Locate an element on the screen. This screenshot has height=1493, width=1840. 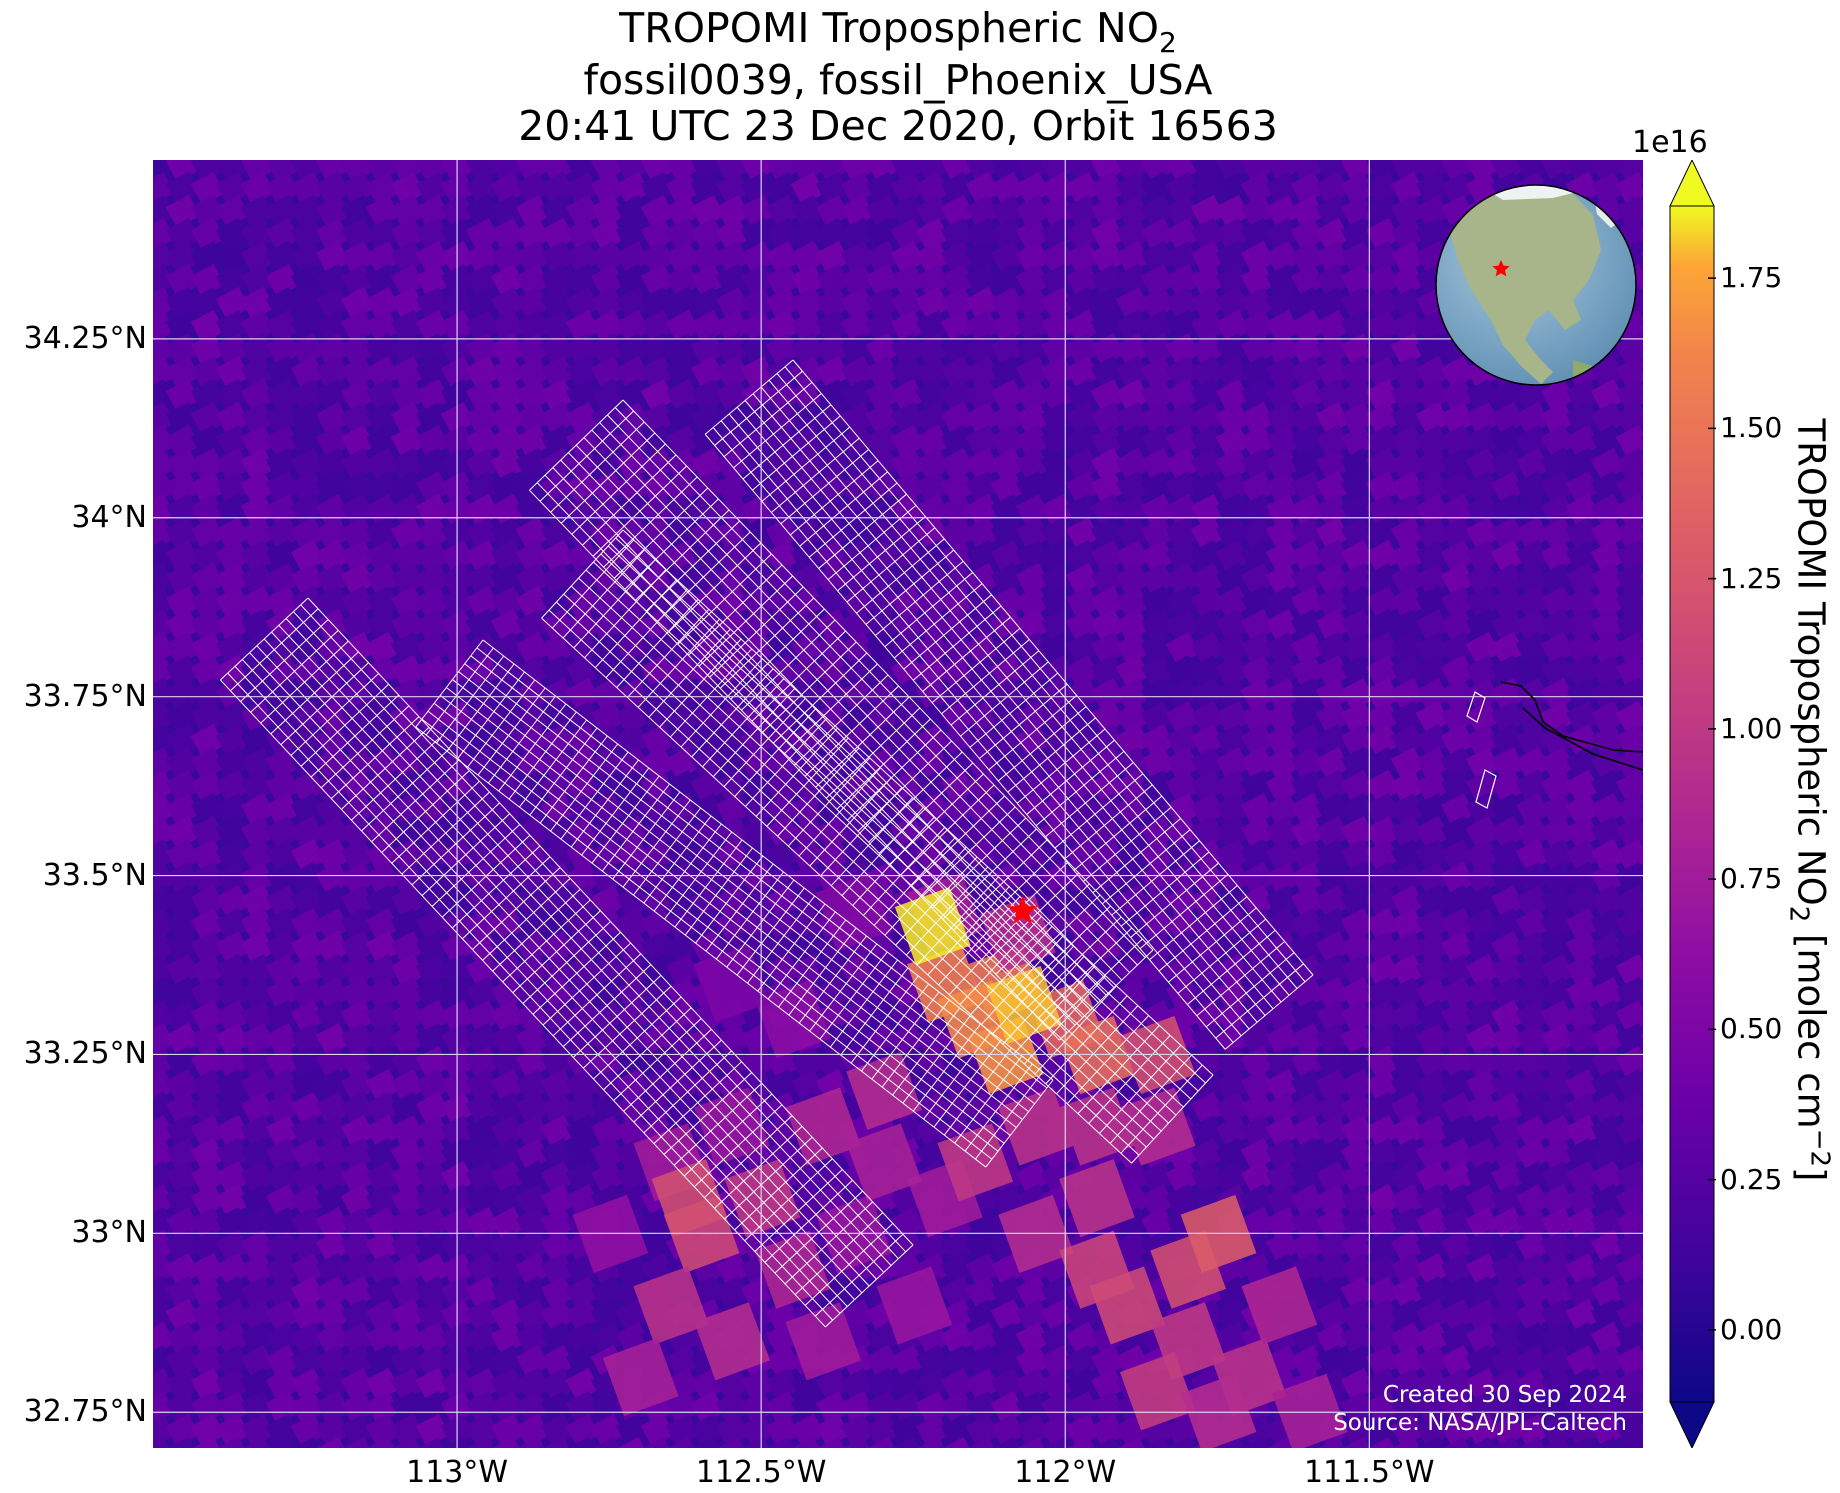
colorbar-tick-label: 0.25 is located at coordinates (1751, 1179).